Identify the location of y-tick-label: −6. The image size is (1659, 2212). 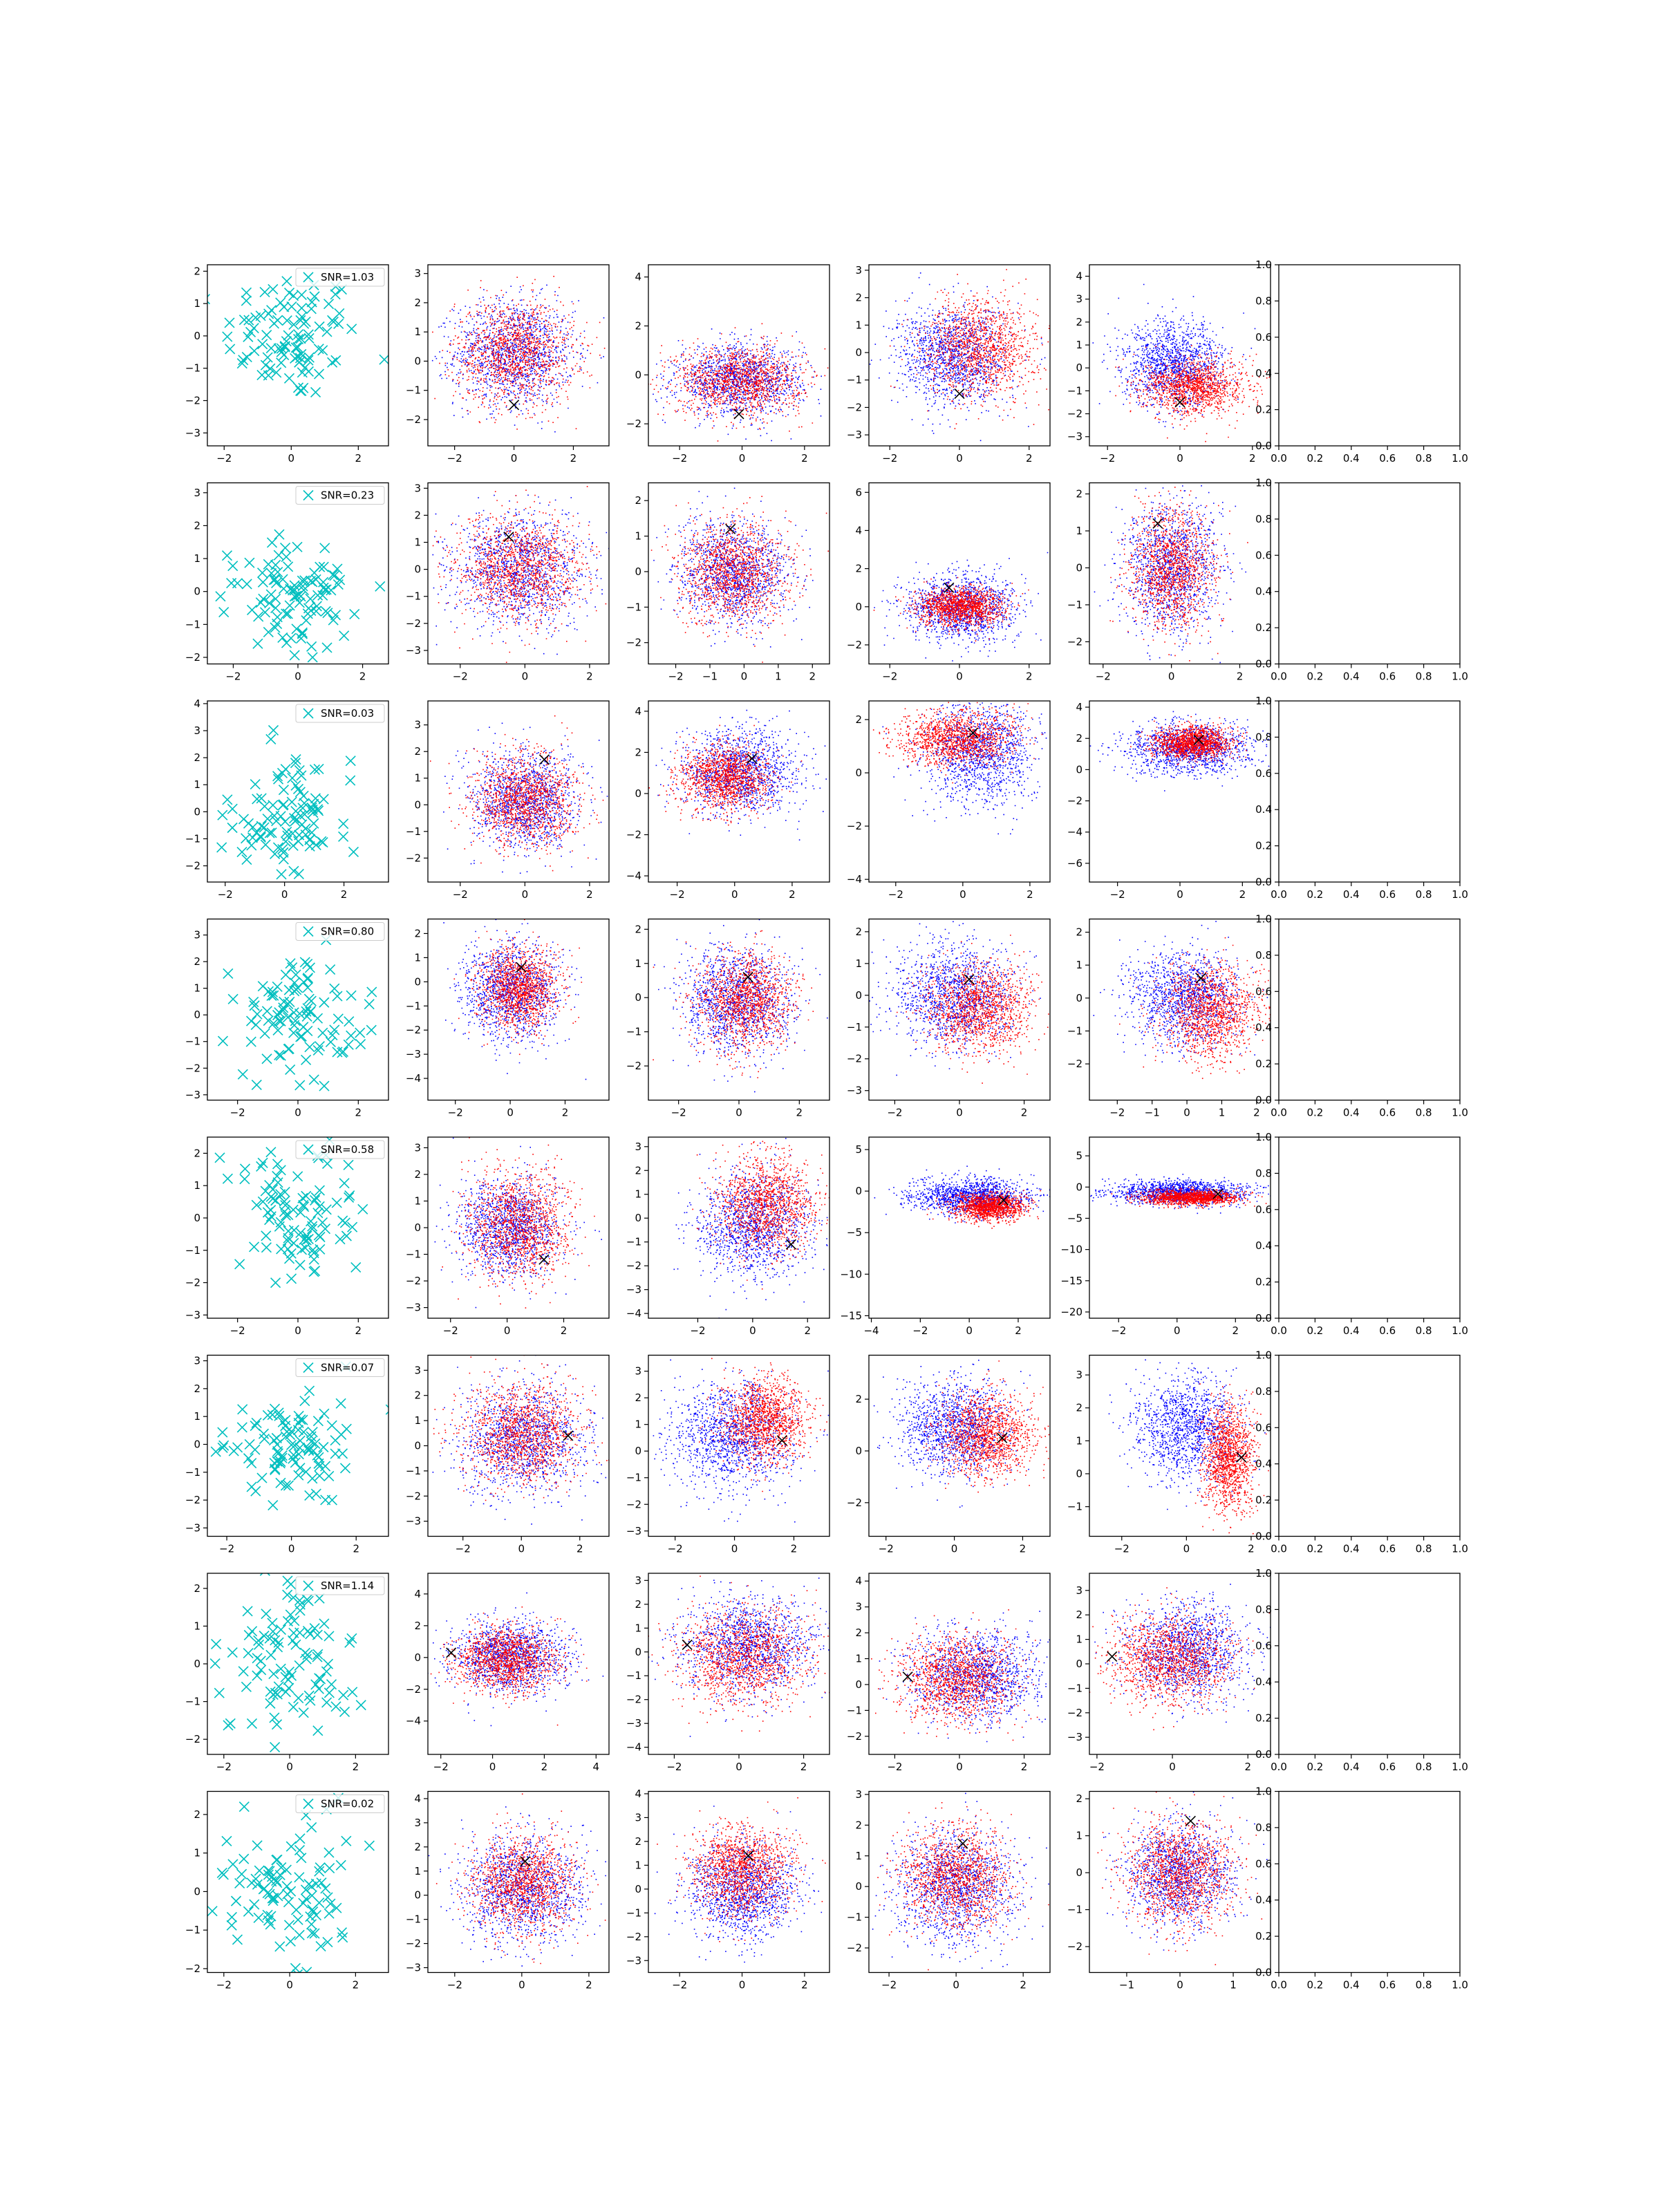
(1074, 863).